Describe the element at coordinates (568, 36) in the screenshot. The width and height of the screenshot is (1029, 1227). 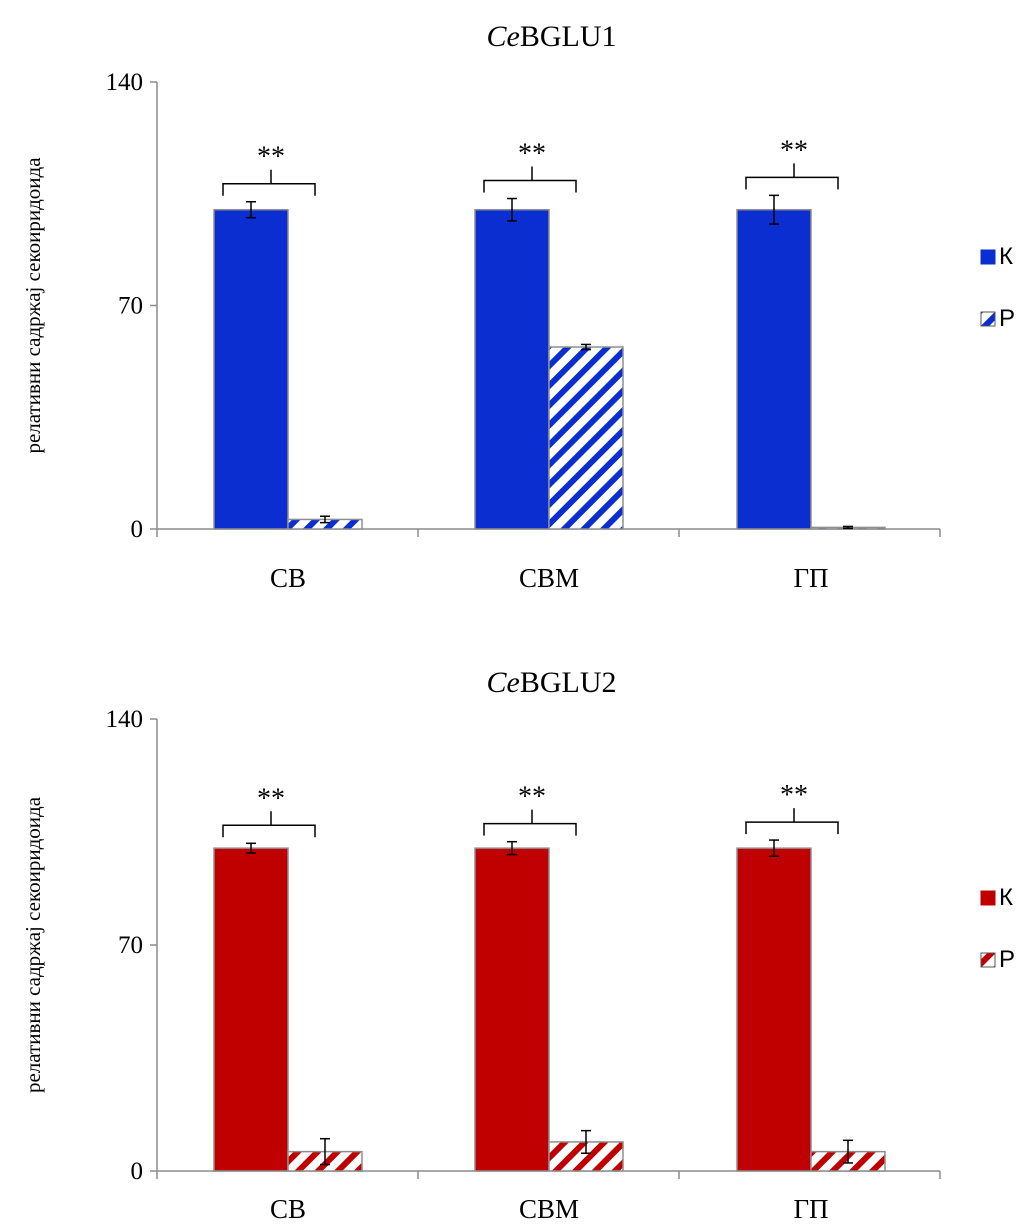
I see `chart-title-text: BGLU1` at that location.